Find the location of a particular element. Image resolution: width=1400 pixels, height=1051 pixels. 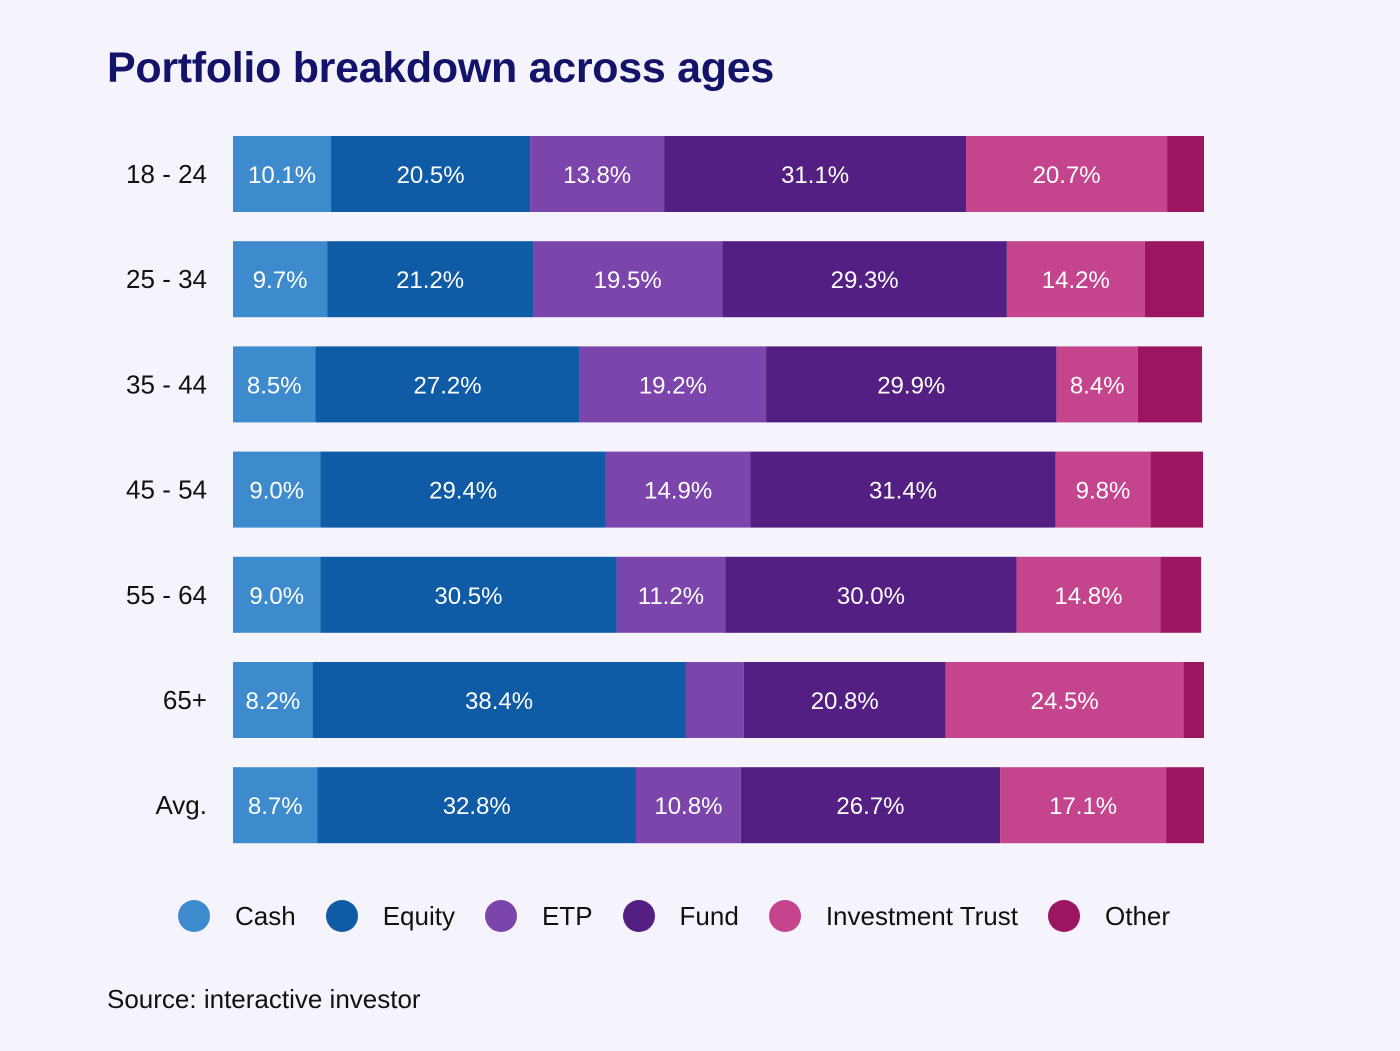

chart-legend: Cash Equity ETP Fund Investment Trust Other is located at coordinates (689, 916).